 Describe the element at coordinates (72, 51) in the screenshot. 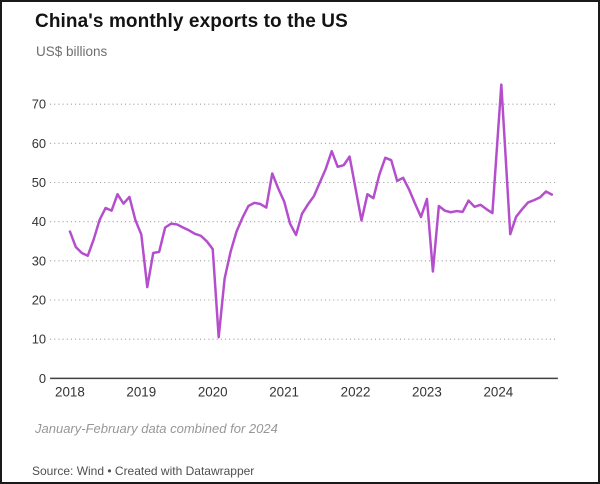

I see `chart-subtitle: US$ billions` at that location.